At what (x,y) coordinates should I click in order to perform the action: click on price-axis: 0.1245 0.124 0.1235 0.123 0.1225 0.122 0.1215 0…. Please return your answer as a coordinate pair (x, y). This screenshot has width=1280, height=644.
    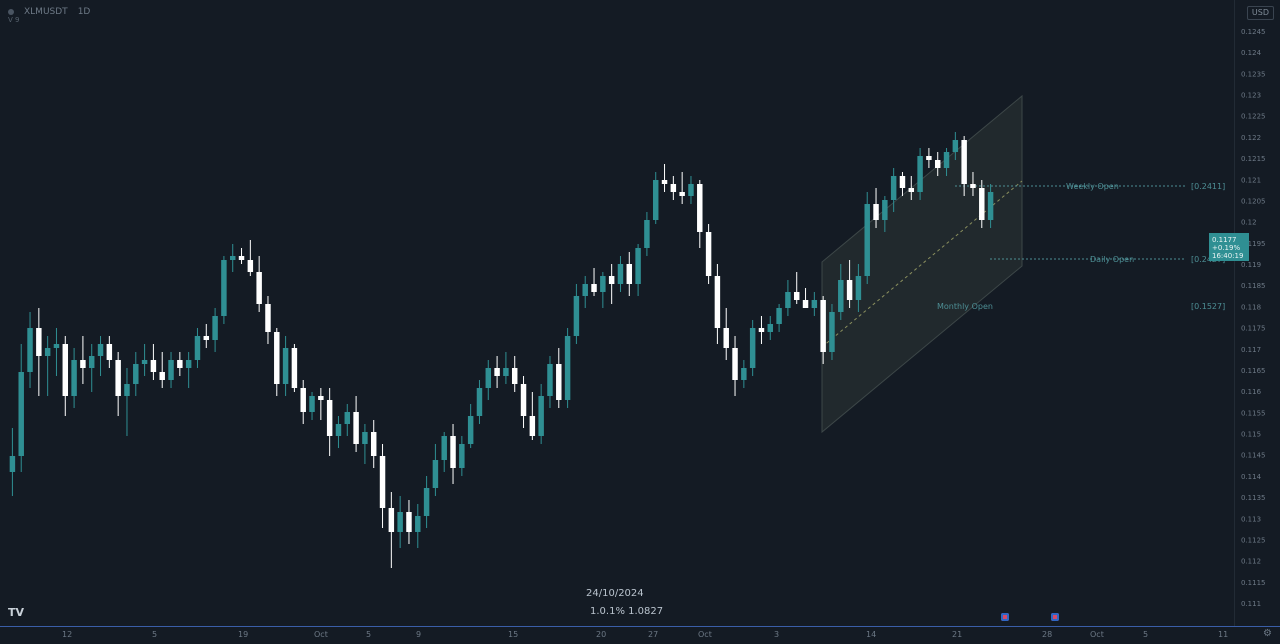
    Looking at the image, I should click on (1253, 318).